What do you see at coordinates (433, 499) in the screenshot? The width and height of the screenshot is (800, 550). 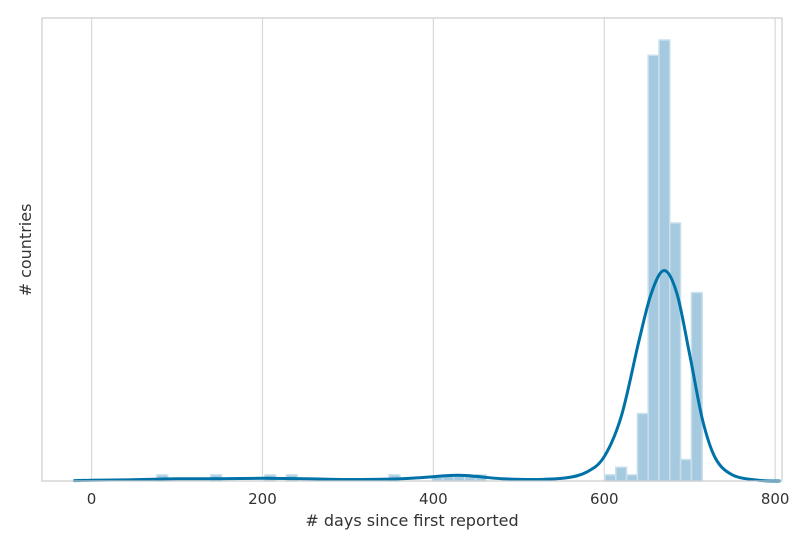 I see `x-tick-label: 400` at bounding box center [433, 499].